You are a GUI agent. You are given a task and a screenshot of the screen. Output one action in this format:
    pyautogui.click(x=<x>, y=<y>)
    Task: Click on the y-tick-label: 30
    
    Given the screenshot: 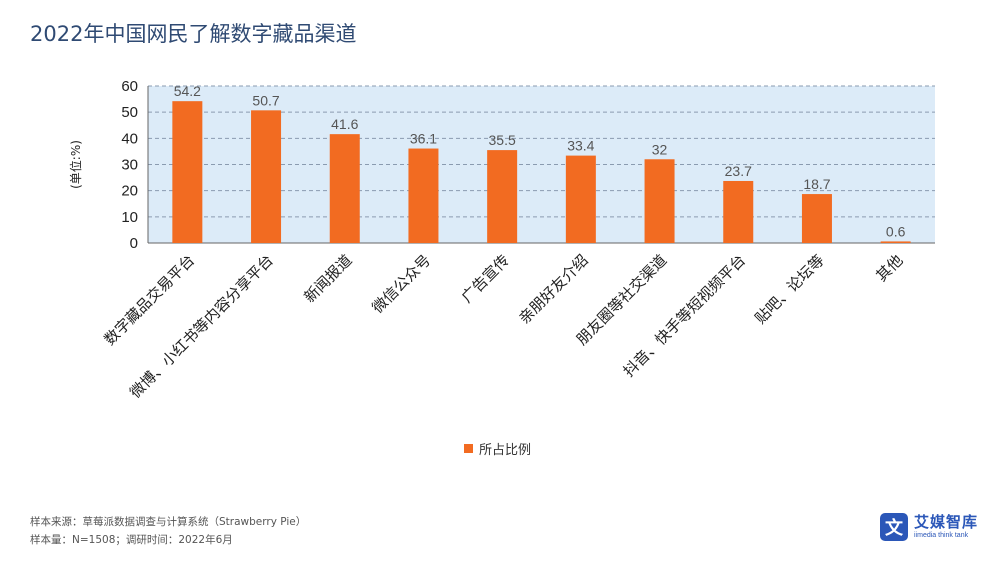 What is the action you would take?
    pyautogui.click(x=129, y=165)
    